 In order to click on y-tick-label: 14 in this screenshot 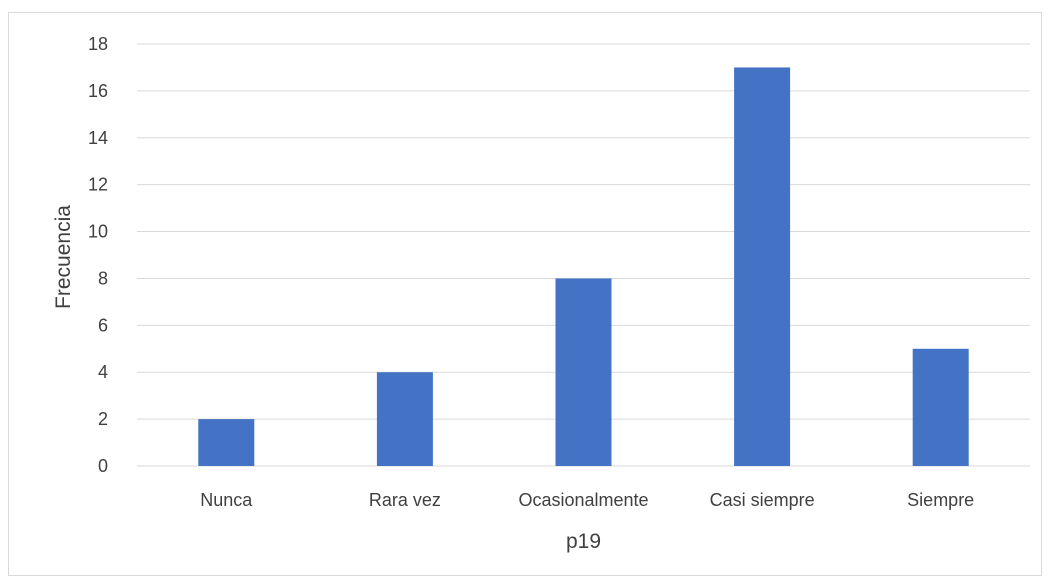, I will do `click(98, 138)`.